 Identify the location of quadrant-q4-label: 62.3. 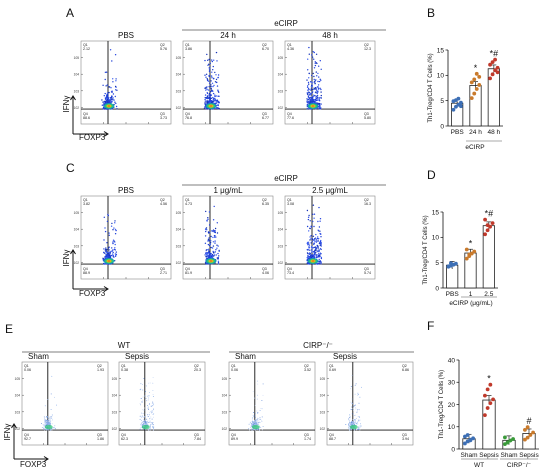
(124, 439).